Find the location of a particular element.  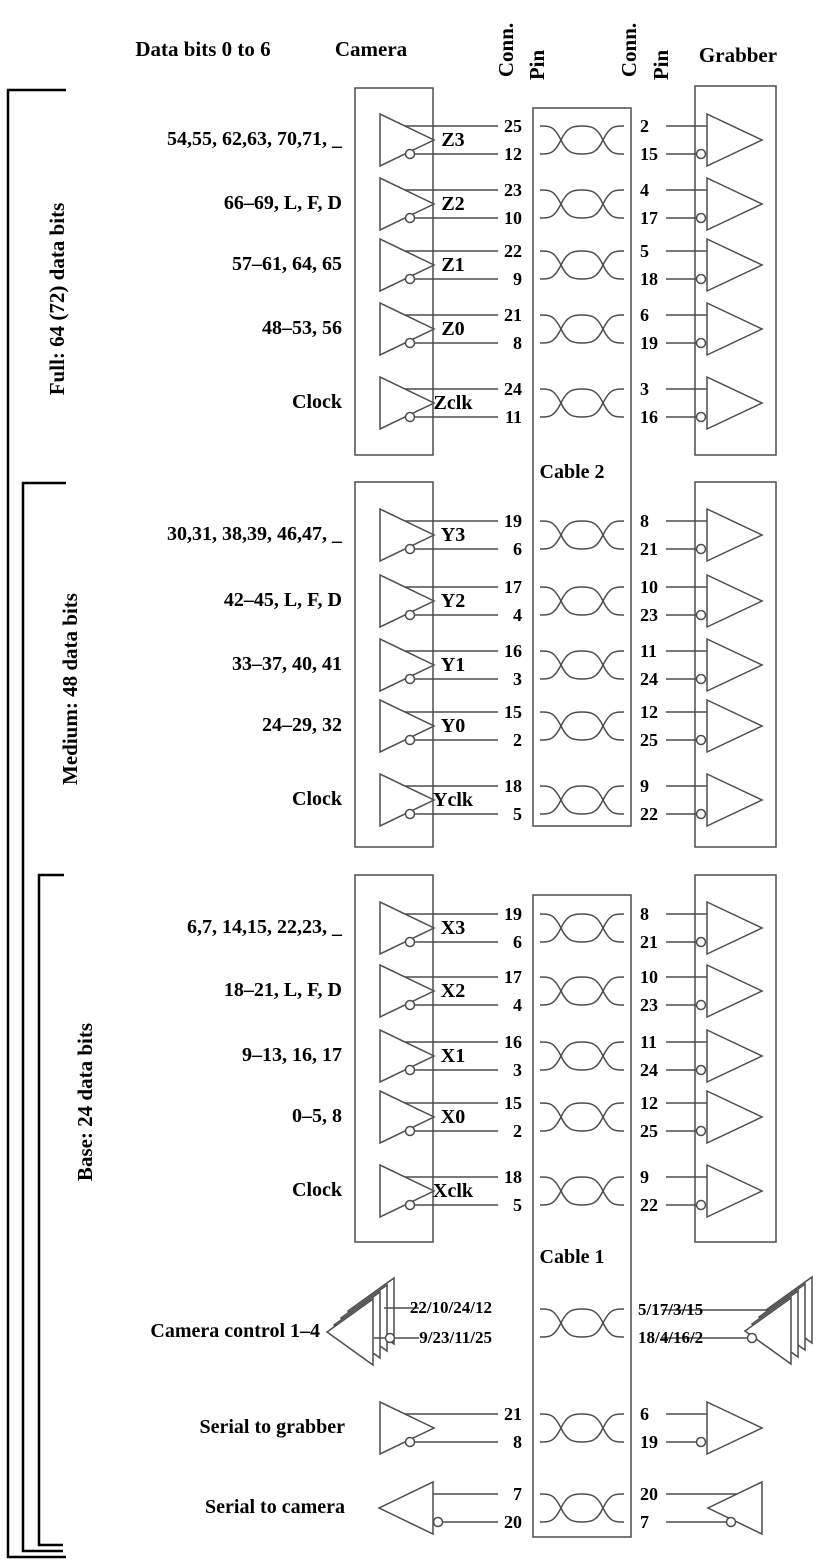

camera-pin: 18 is located at coordinates (513, 786).